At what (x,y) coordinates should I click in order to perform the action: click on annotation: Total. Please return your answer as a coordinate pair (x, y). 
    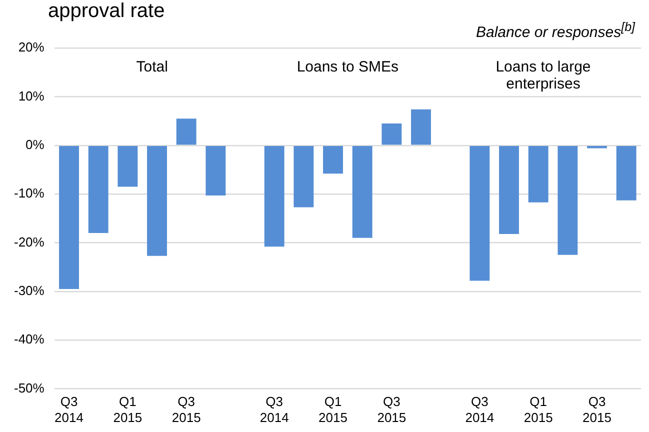
    Looking at the image, I should click on (152, 67).